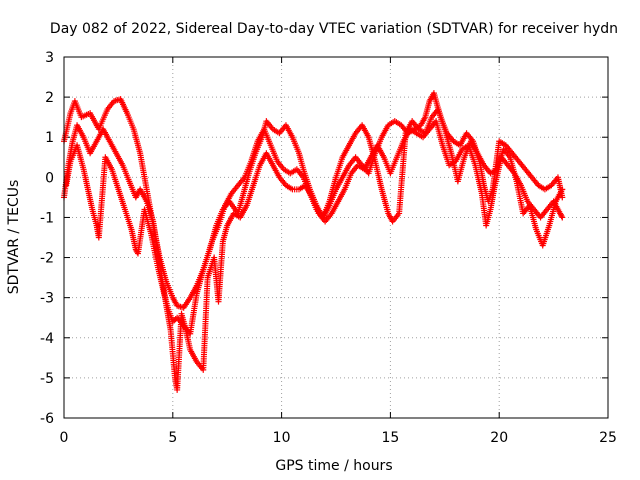  Describe the element at coordinates (282, 438) in the screenshot. I see `x-tick-label: 10` at that location.